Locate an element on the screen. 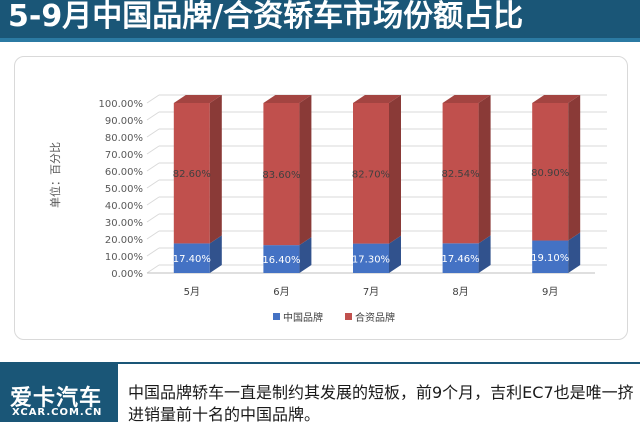  x-tick-label: 9月 is located at coordinates (550, 292).